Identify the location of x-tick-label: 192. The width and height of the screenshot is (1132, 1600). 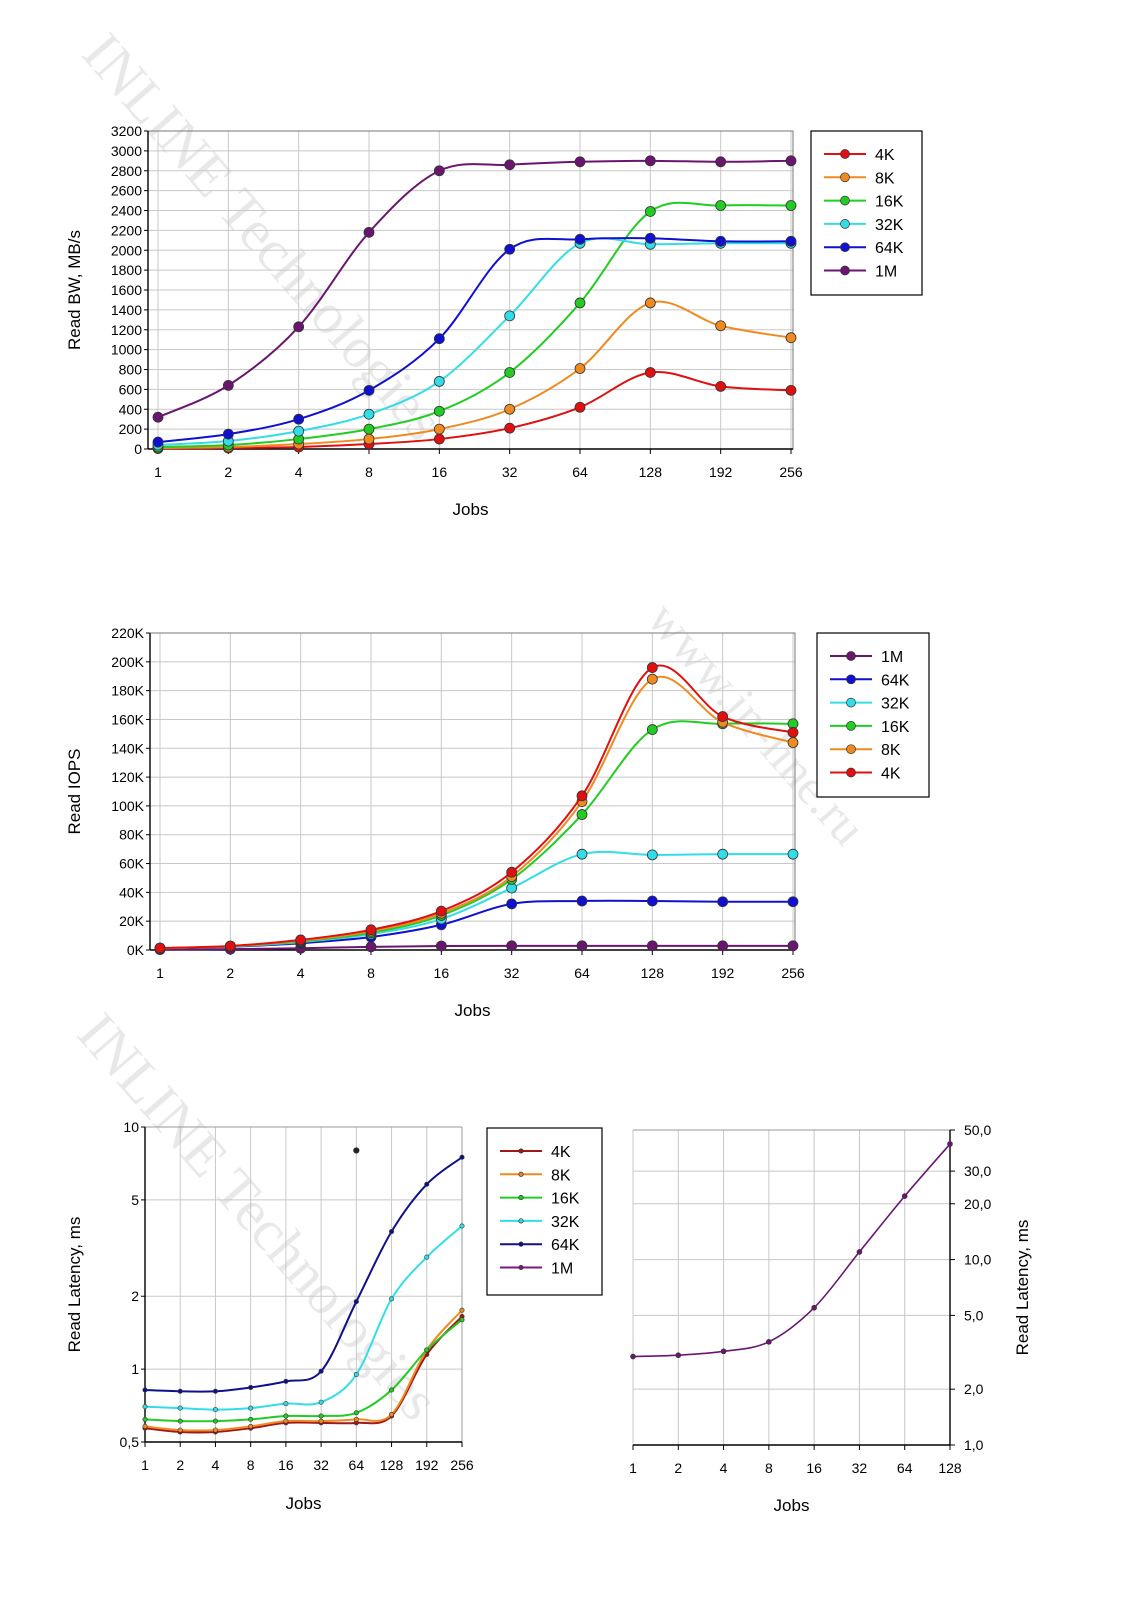
(723, 973).